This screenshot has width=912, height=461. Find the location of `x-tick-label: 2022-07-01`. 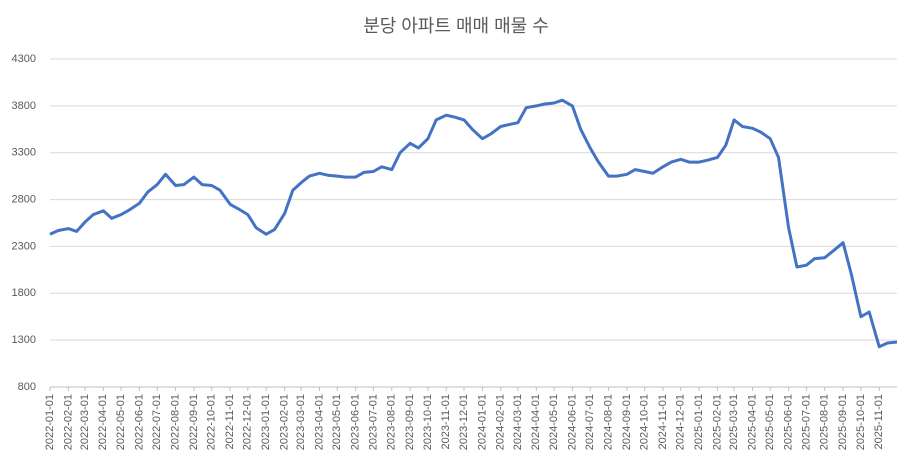

x-tick-label: 2022-07-01 is located at coordinates (157, 422).